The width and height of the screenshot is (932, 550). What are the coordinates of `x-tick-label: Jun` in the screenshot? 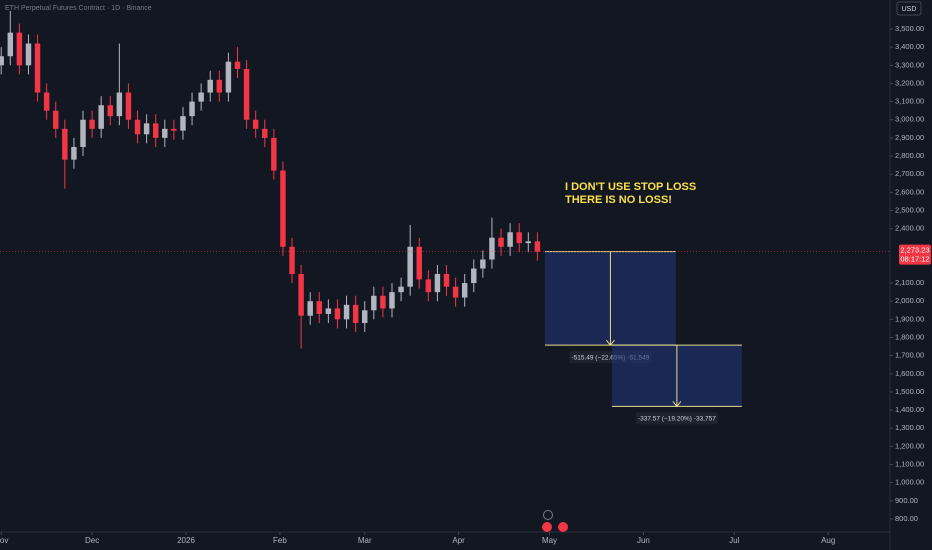 It's located at (643, 540).